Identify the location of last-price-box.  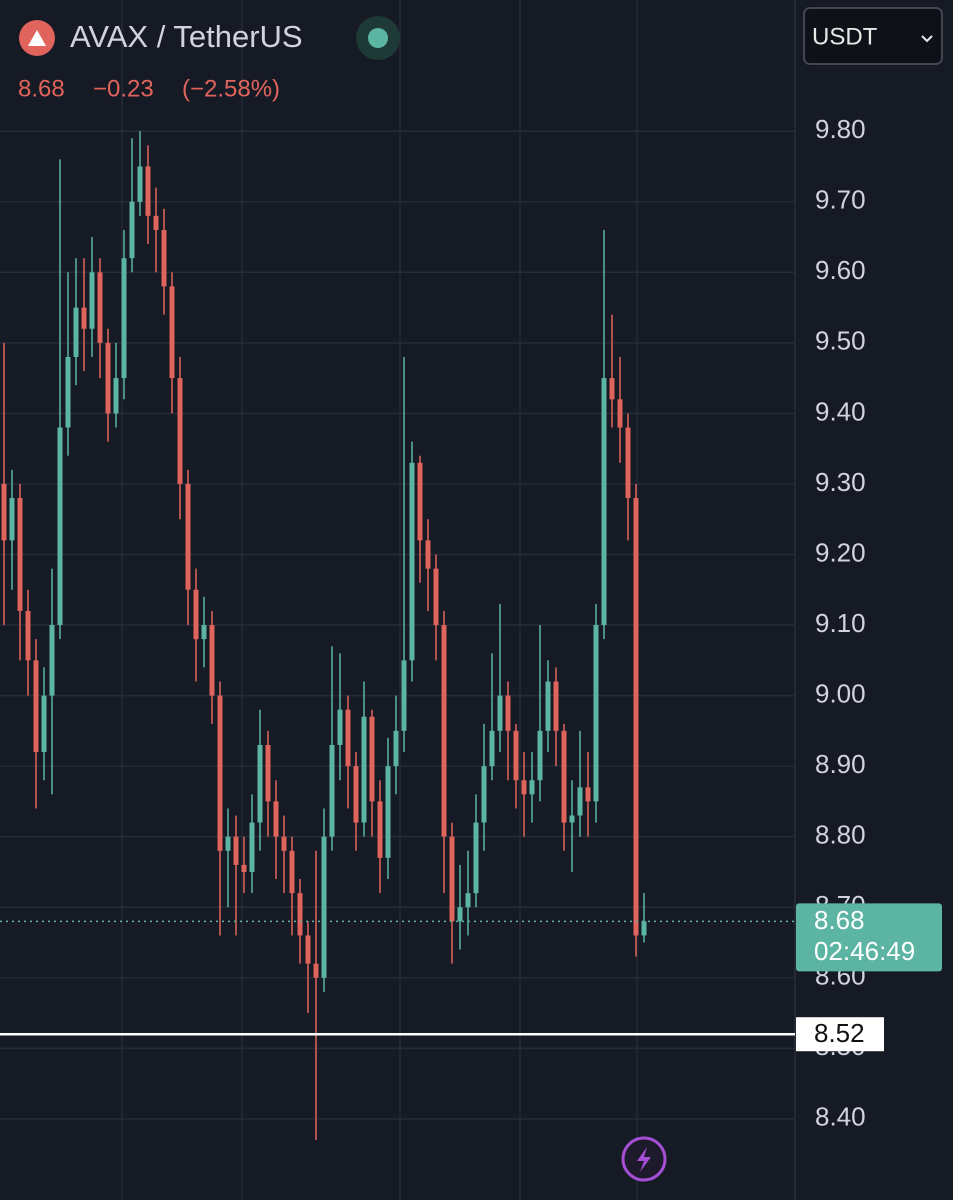
(869, 937).